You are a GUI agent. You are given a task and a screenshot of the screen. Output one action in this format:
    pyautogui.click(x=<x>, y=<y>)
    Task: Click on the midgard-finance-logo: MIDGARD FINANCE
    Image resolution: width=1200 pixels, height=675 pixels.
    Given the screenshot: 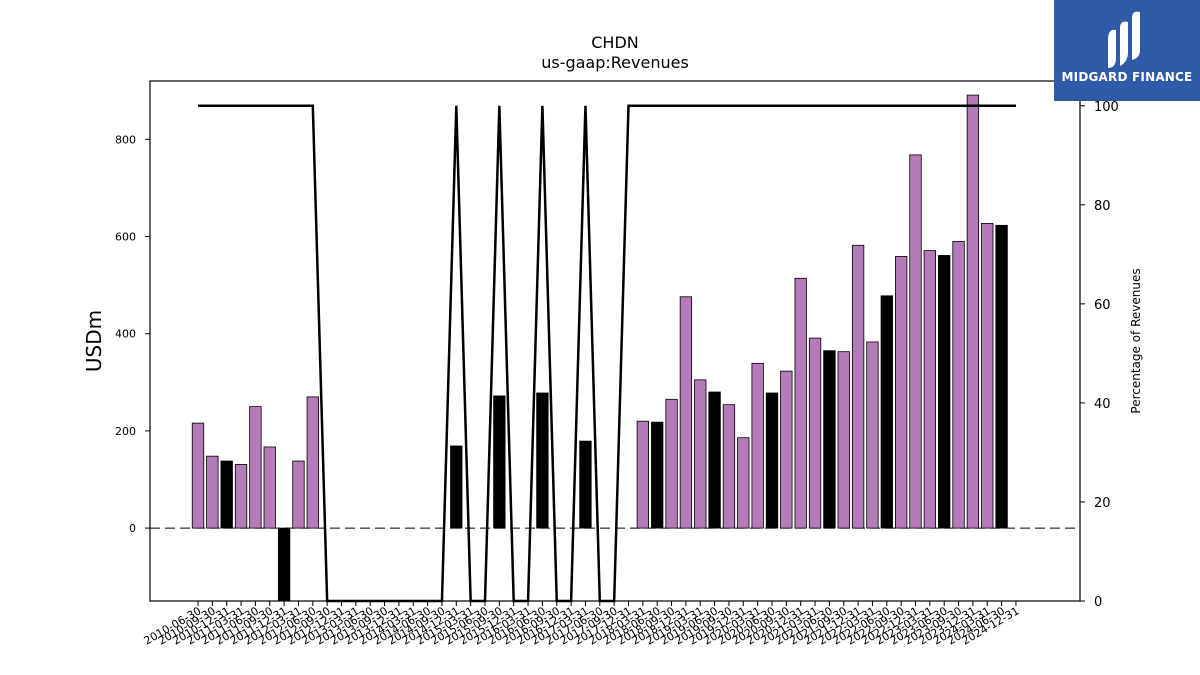 What is the action you would take?
    pyautogui.click(x=1127, y=50)
    